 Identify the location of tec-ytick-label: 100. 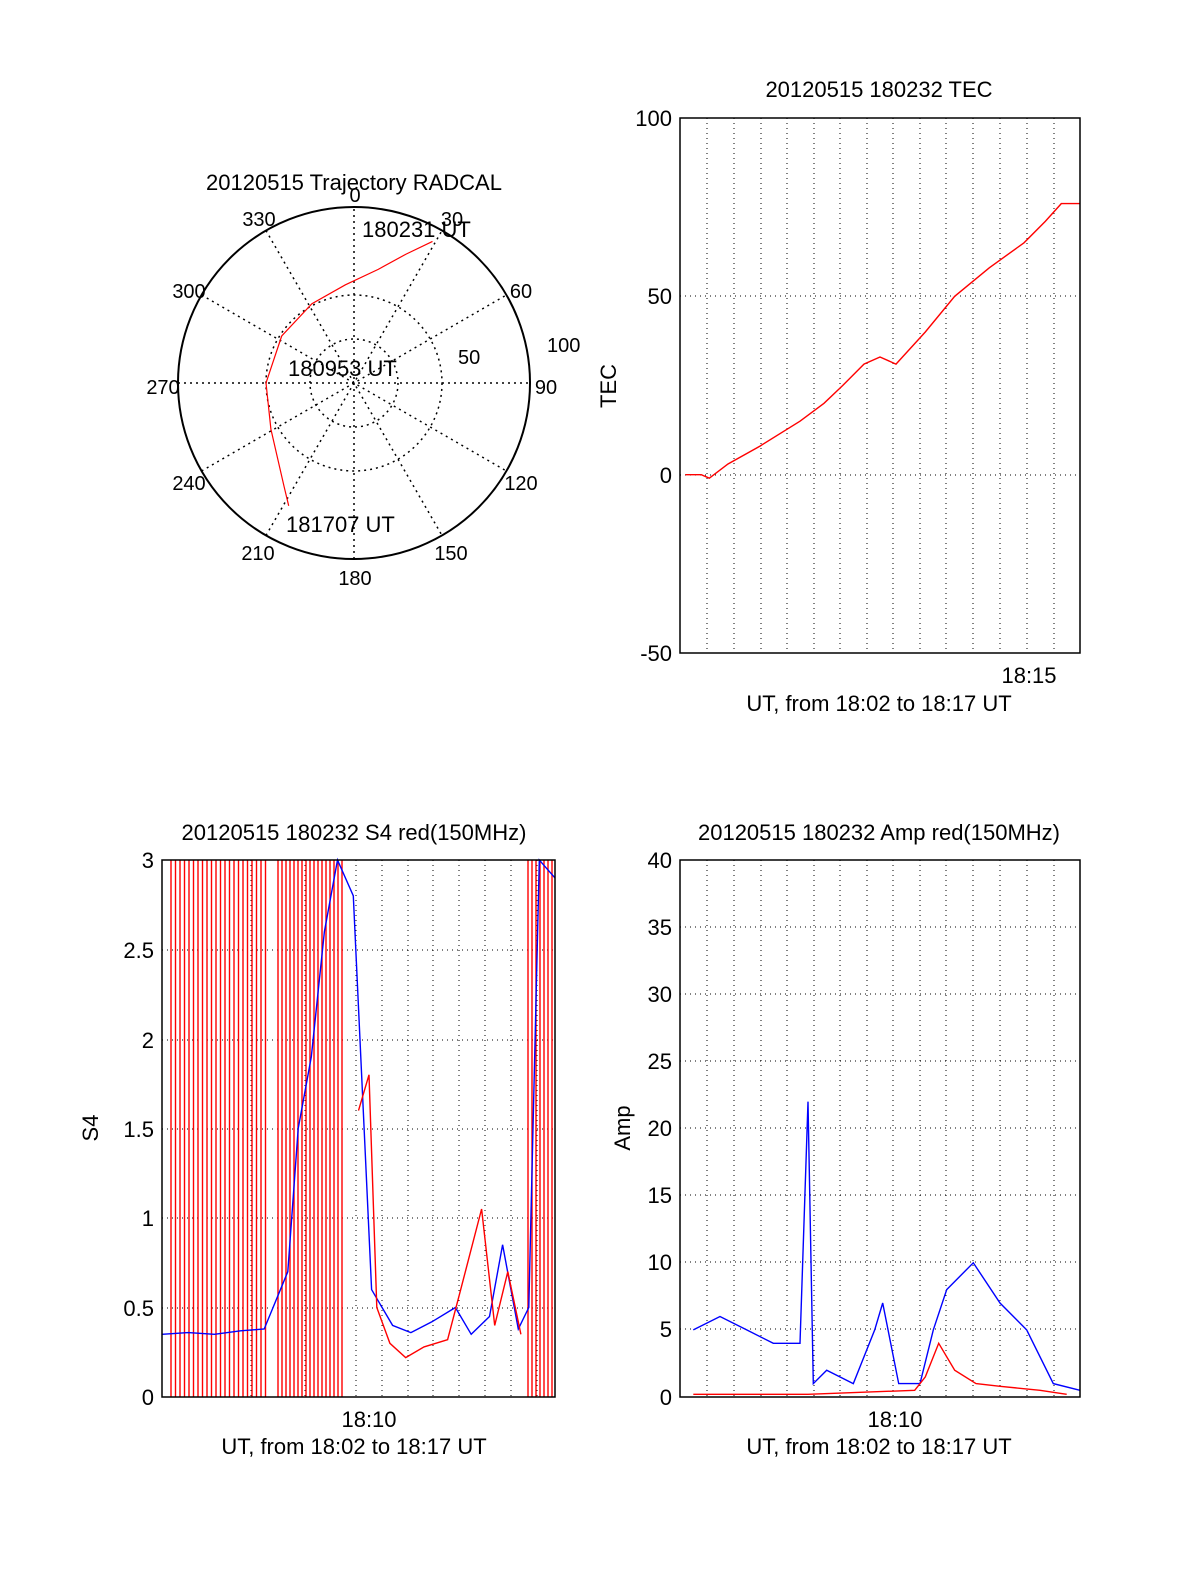
(653, 118).